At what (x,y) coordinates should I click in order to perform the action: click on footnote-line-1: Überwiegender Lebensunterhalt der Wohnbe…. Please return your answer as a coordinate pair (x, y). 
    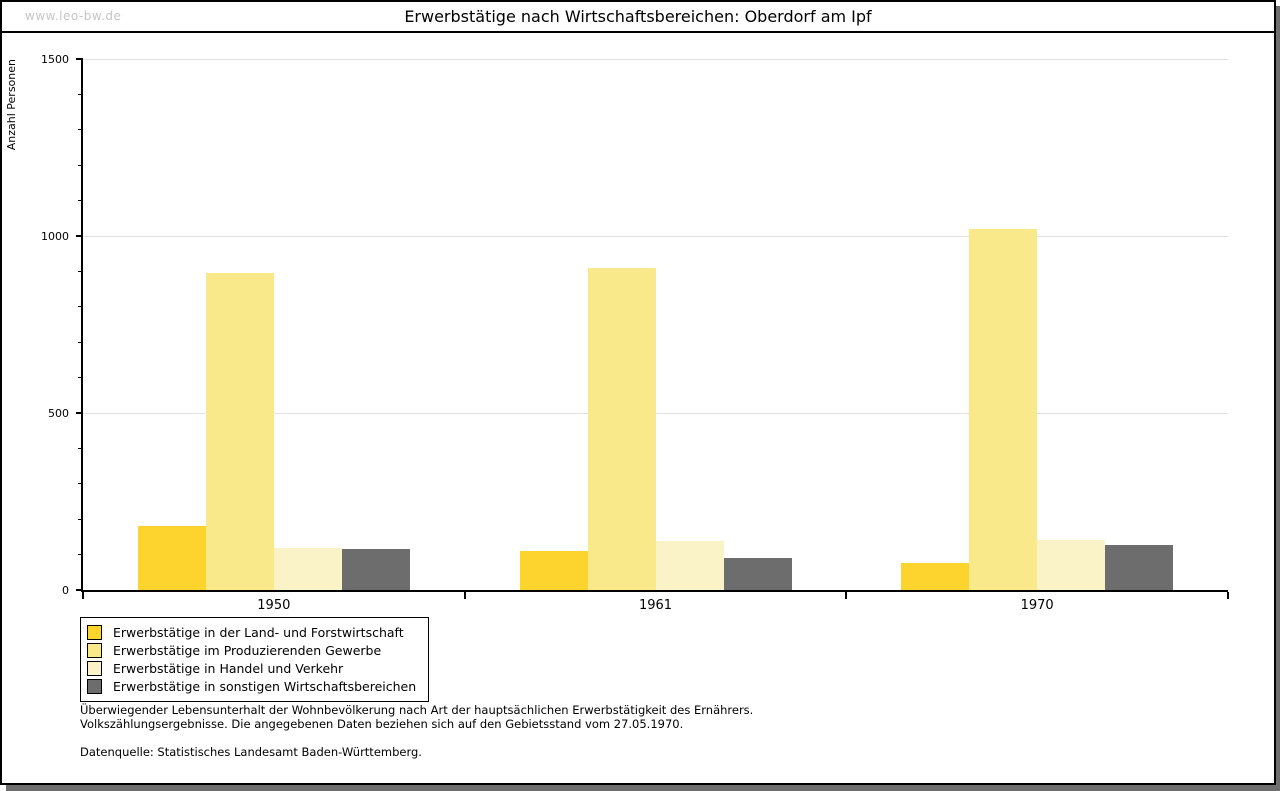
    Looking at the image, I should click on (417, 710).